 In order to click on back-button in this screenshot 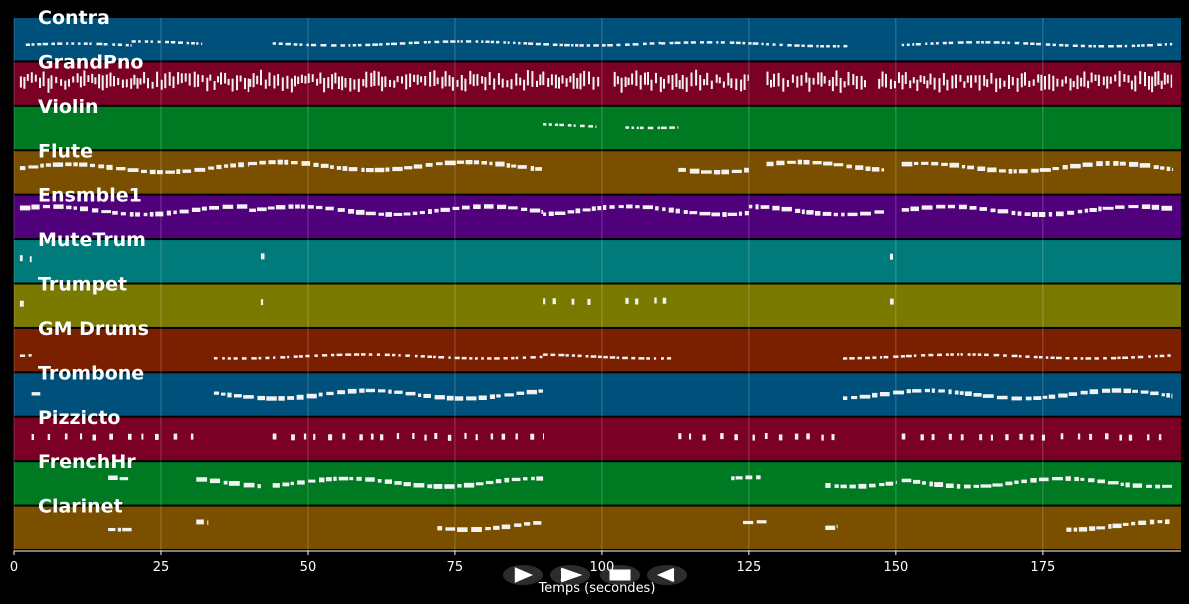, I will do `click(667, 575)`.